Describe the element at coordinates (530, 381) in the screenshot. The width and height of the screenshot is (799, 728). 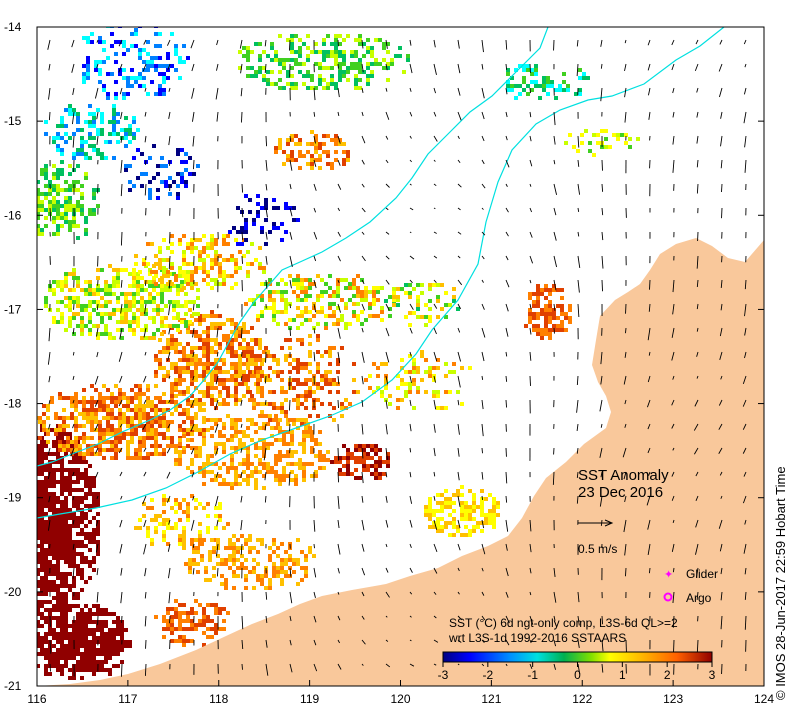
I see `current-vector` at that location.